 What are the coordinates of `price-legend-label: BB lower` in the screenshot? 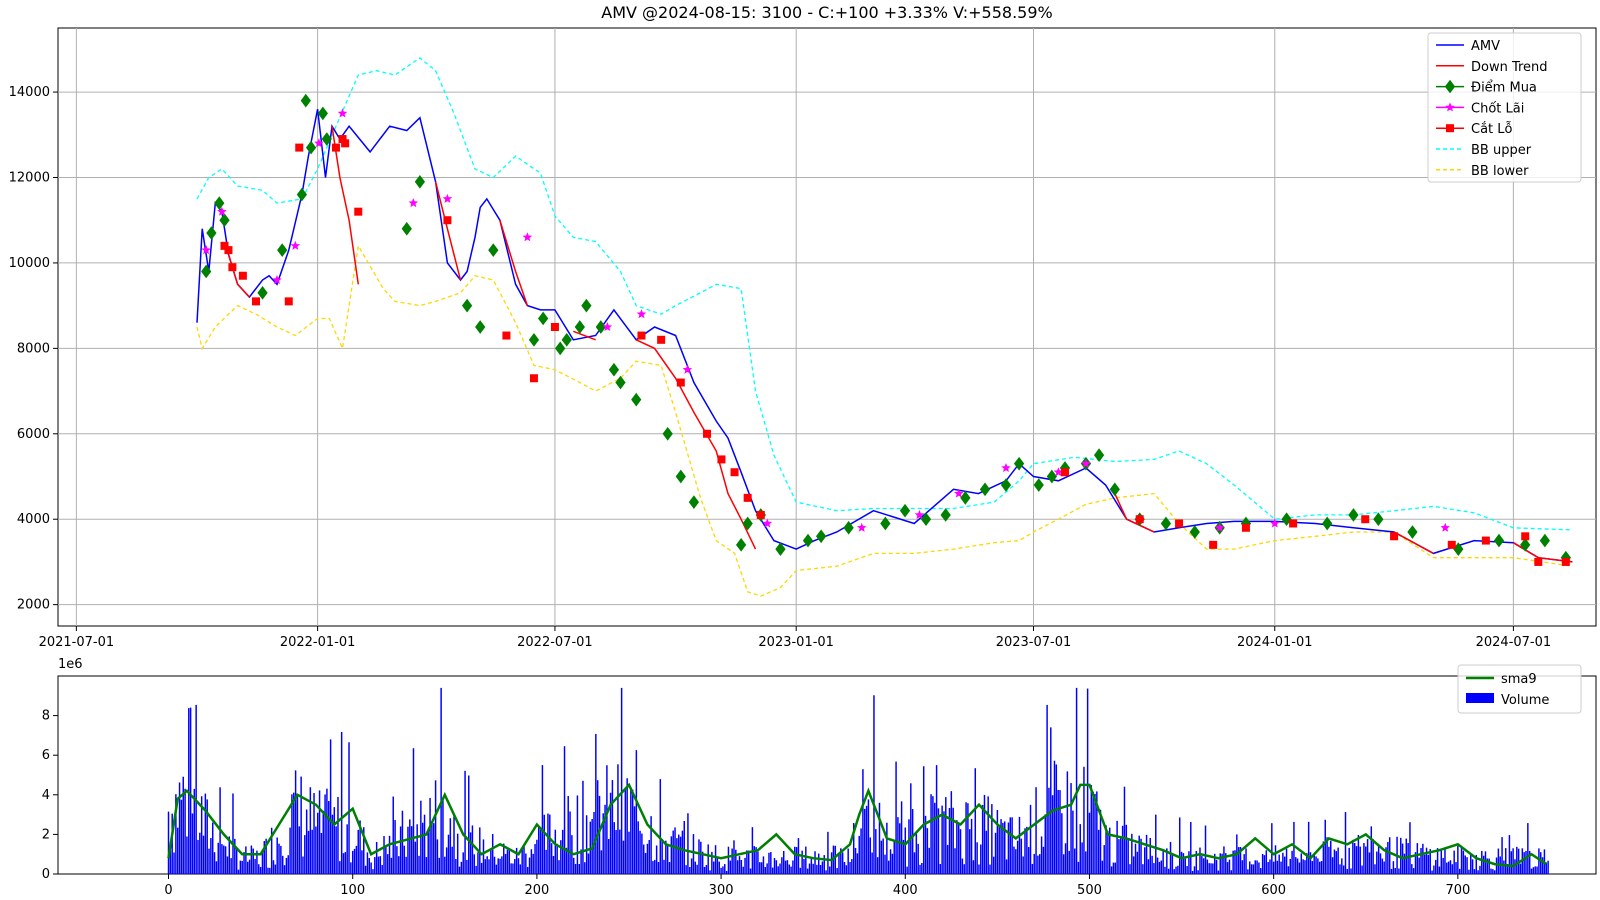 It's located at (1500, 171).